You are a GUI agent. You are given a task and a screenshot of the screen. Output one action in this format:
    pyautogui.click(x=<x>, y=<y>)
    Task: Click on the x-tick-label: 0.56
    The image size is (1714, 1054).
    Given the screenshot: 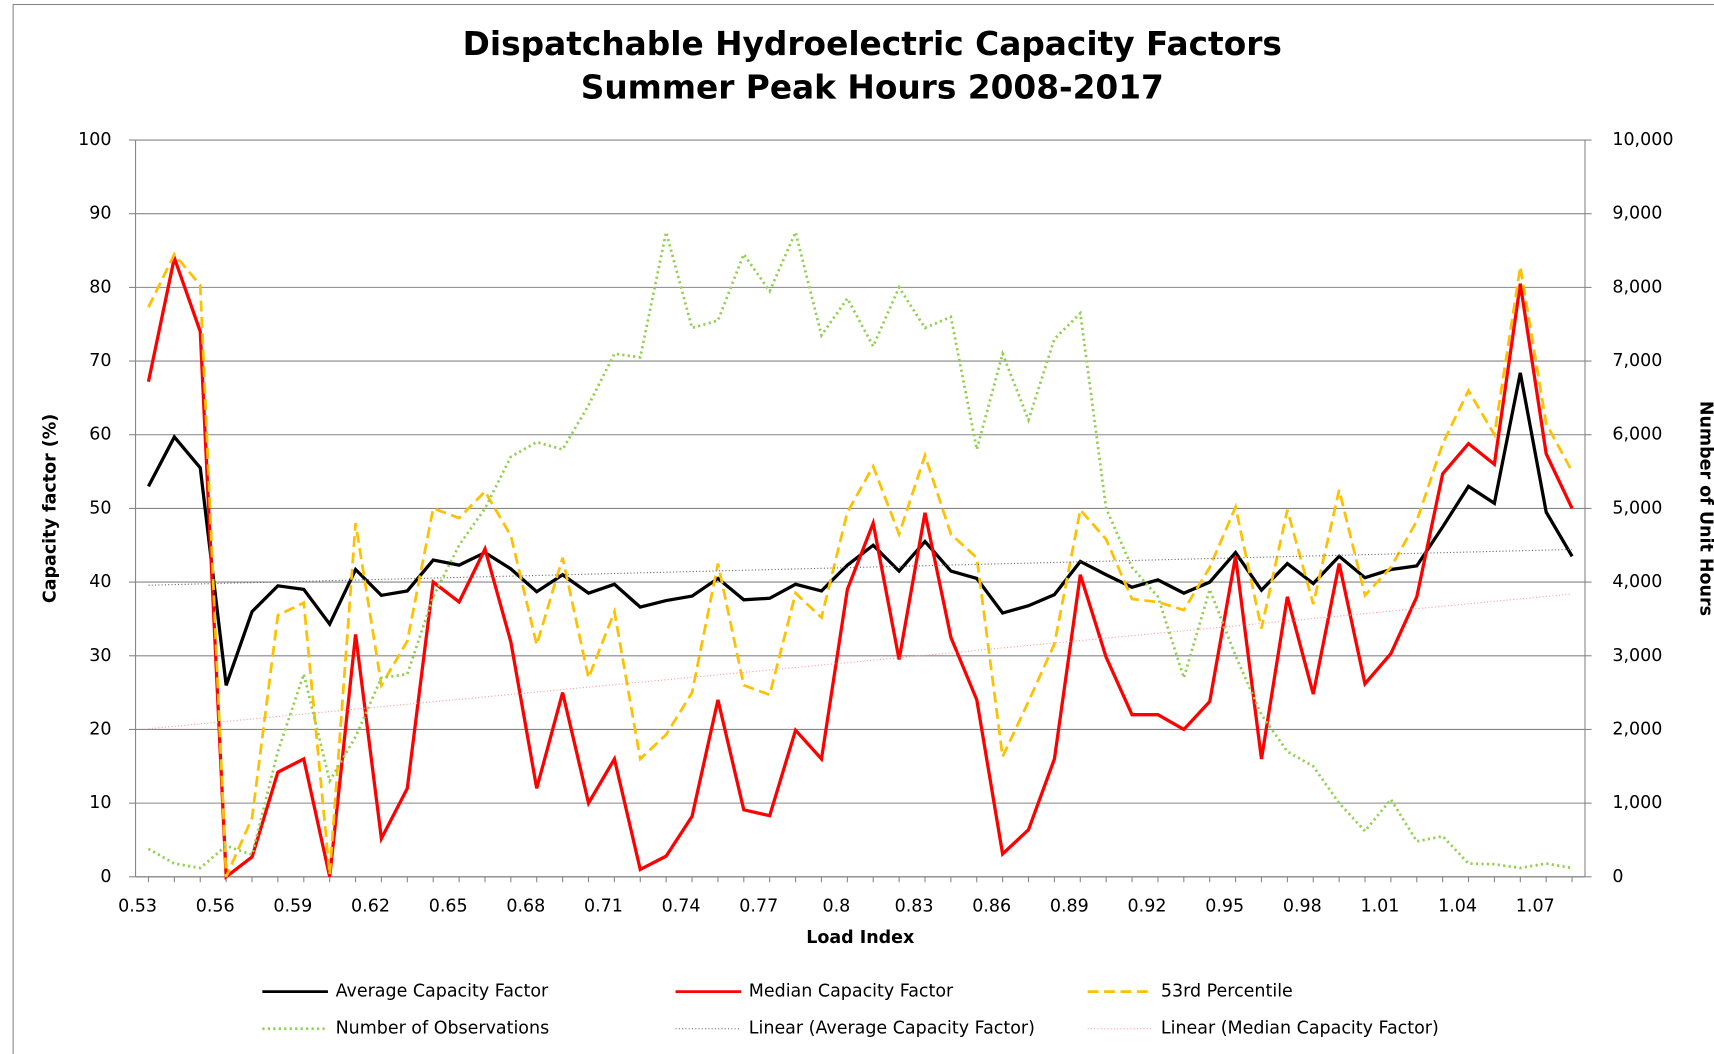 What is the action you would take?
    pyautogui.click(x=215, y=906)
    